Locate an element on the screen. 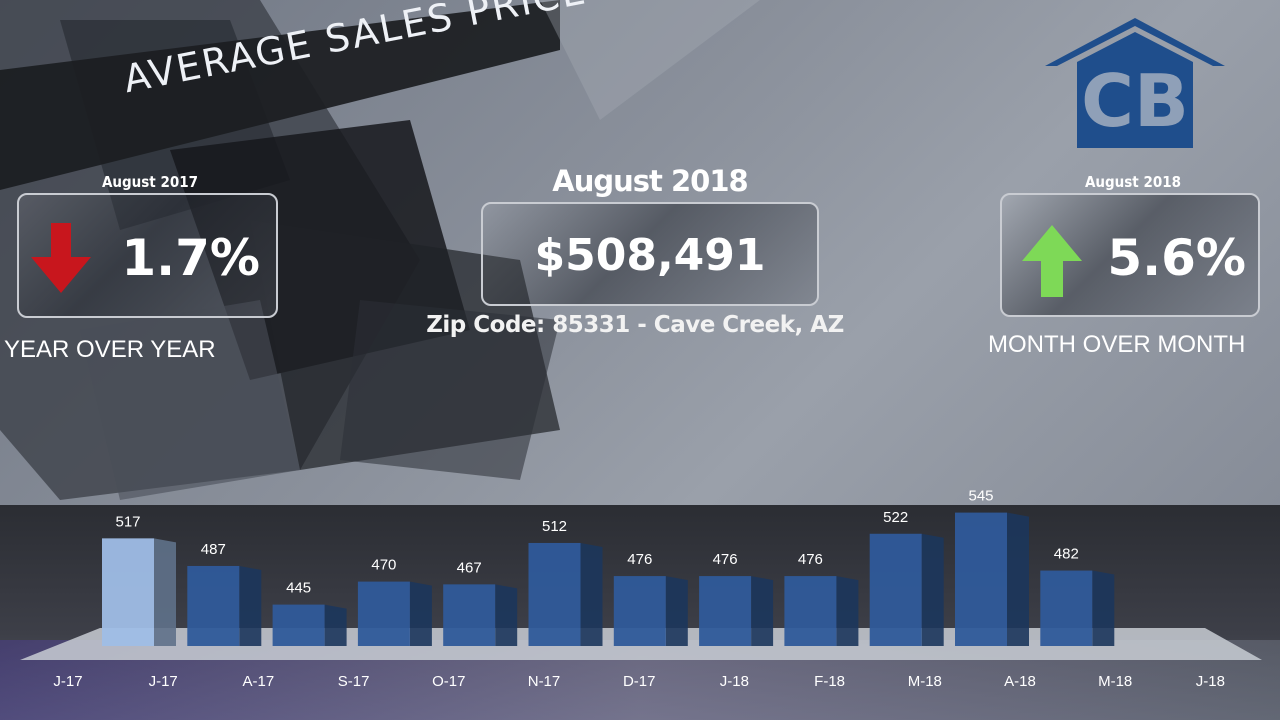 The image size is (1280, 720). x-tick-label: F-18 is located at coordinates (829, 681).